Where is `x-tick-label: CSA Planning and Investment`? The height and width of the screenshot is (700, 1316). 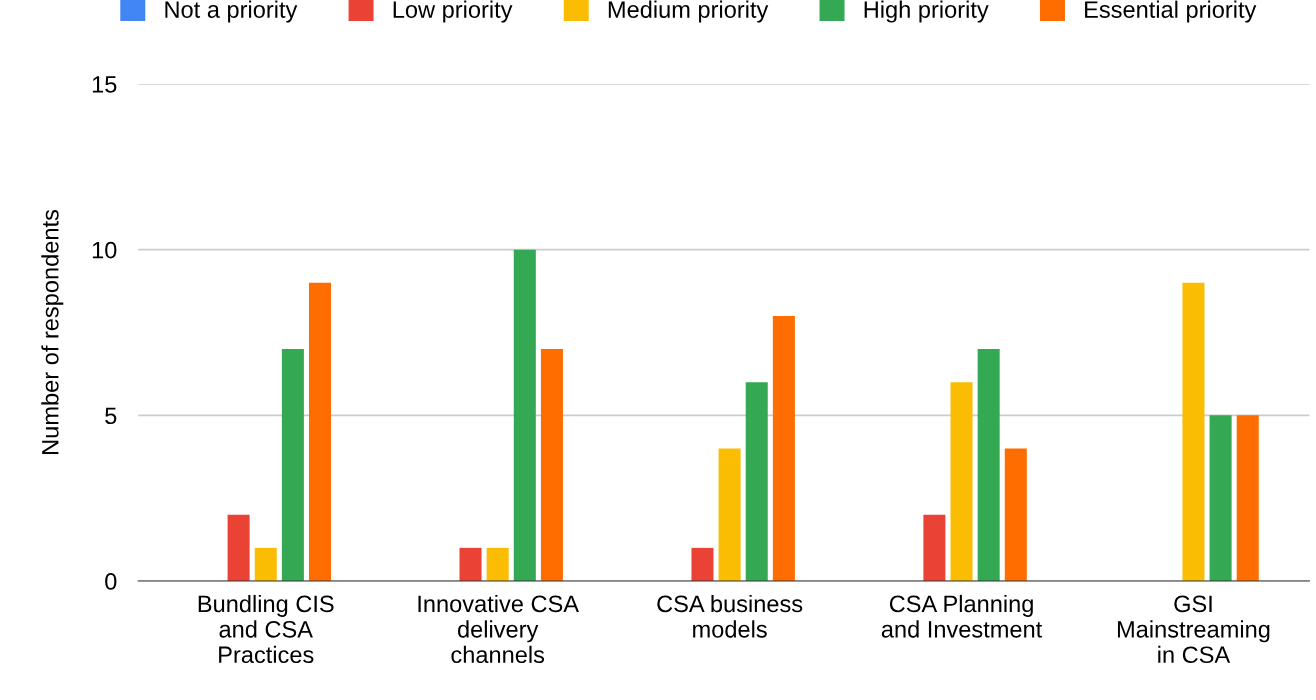 x-tick-label: CSA Planning and Investment is located at coordinates (962, 616).